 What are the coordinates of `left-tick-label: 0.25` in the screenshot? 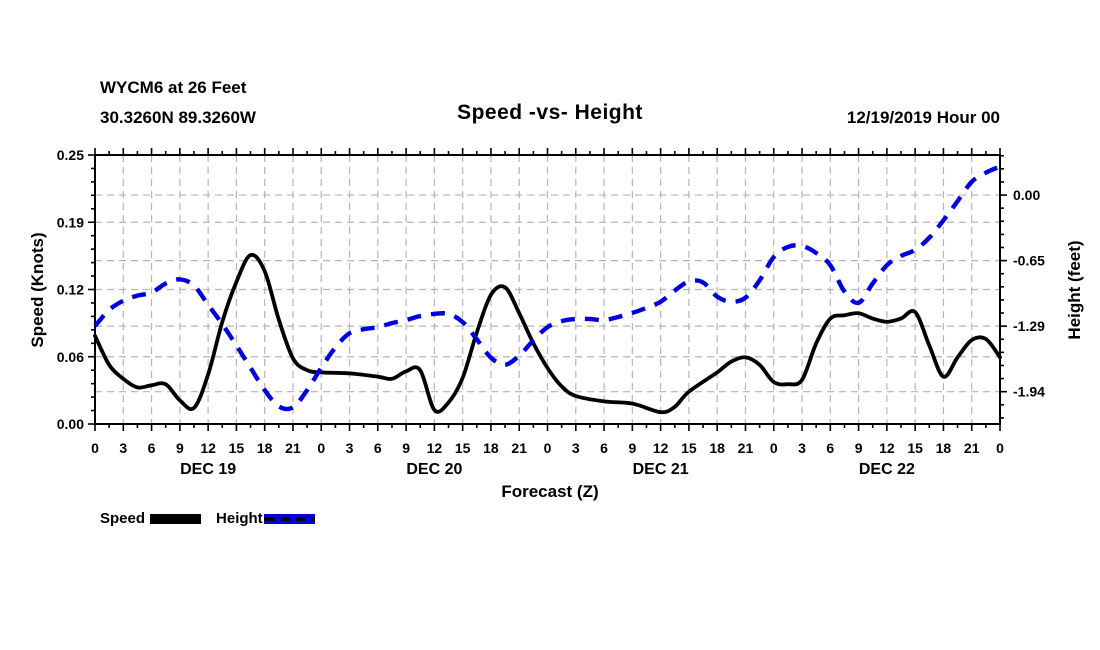 It's located at (70, 155).